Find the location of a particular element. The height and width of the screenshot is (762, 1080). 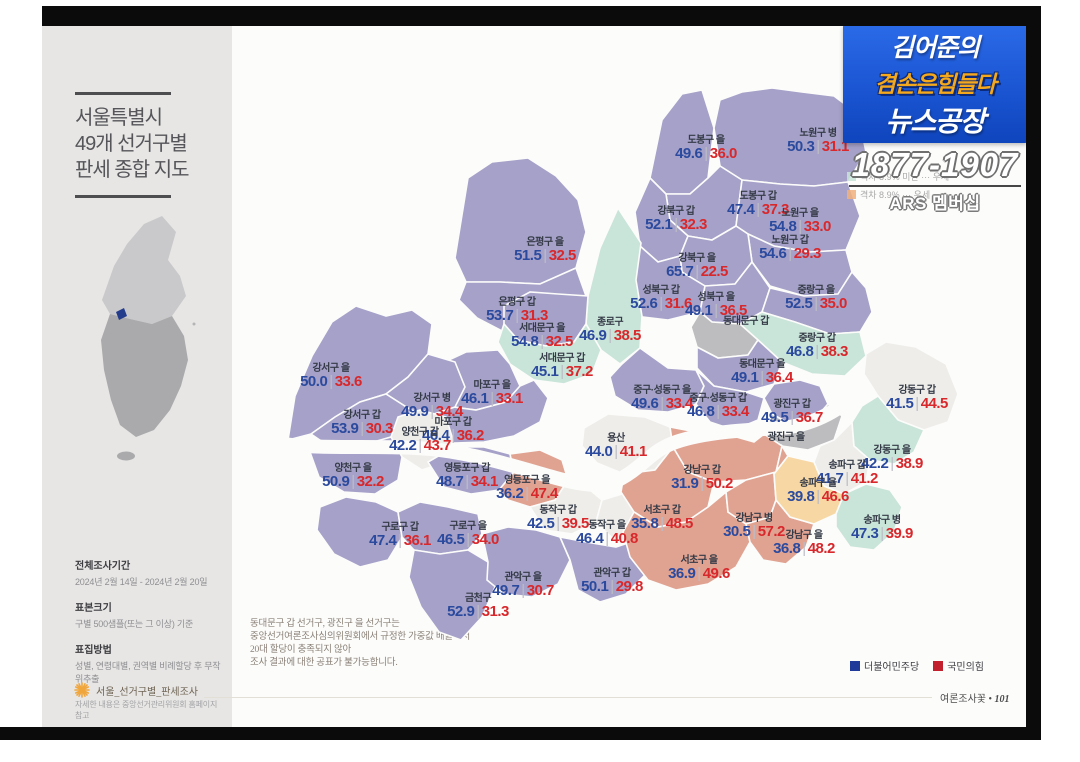

flower-logo-icon is located at coordinates (82, 690).